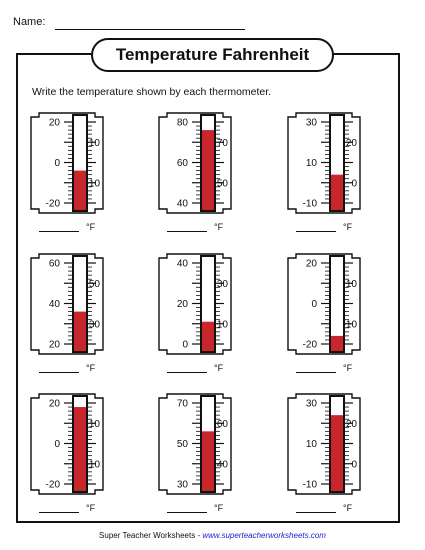 The height and width of the screenshot is (550, 425). I want to click on scale-label-right: 40, so click(223, 464).